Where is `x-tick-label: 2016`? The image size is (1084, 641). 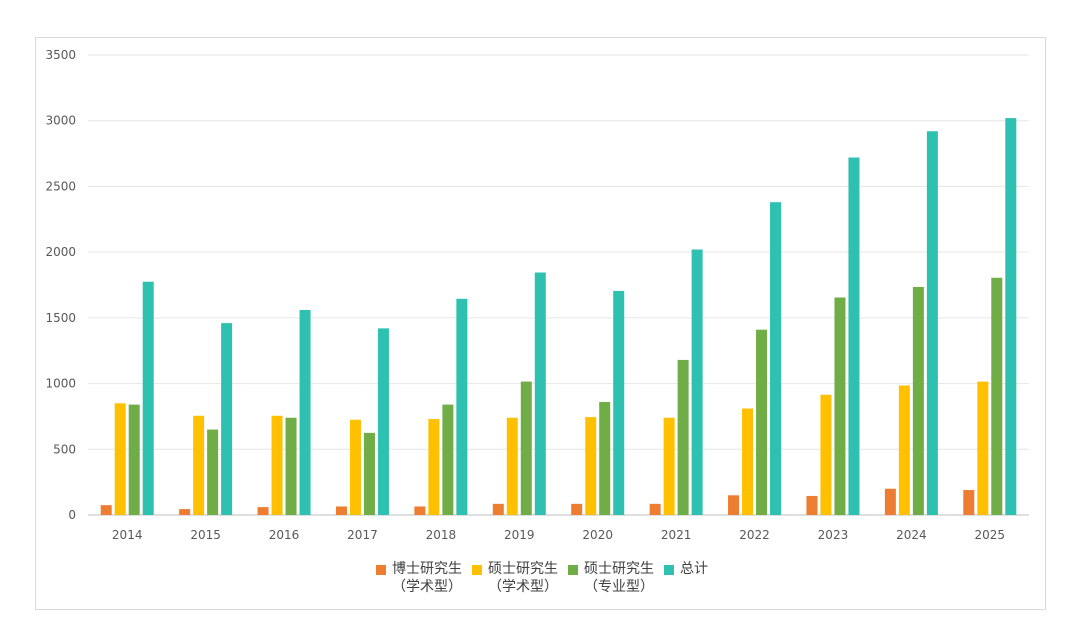
x-tick-label: 2016 is located at coordinates (284, 535).